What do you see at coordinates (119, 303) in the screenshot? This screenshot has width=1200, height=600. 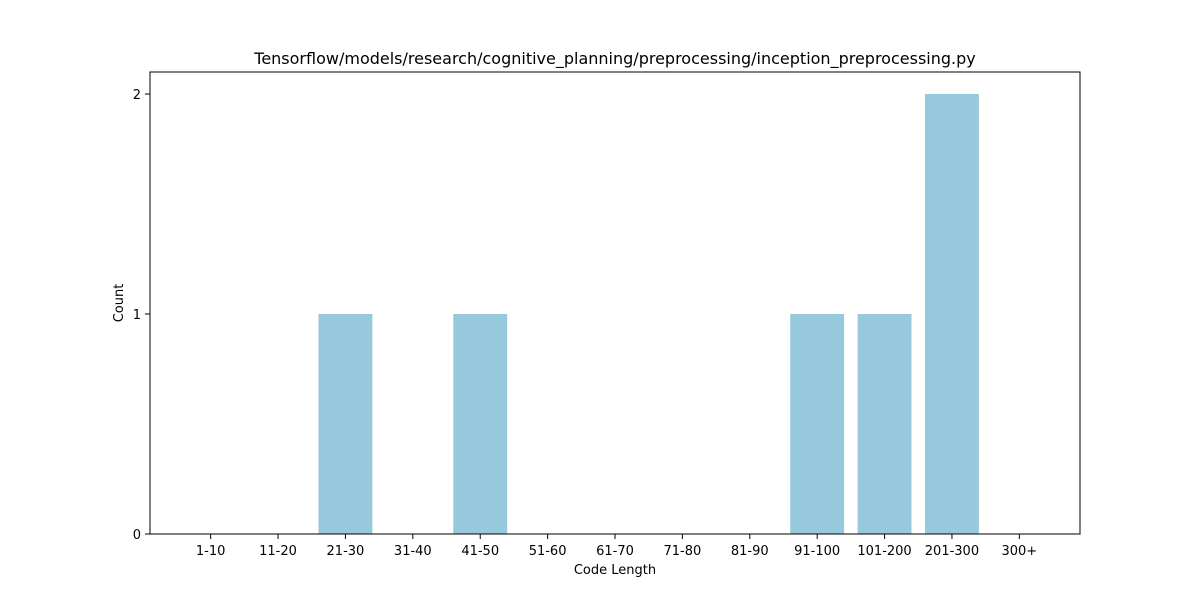 I see `y-axis-label: Count` at bounding box center [119, 303].